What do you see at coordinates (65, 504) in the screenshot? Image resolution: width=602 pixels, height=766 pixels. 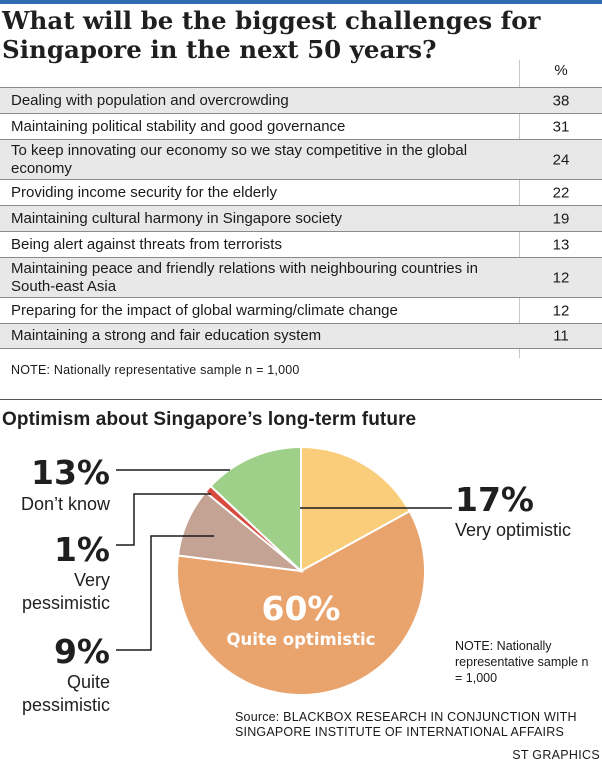 I see `pie-label-dont-know: Don’t know` at bounding box center [65, 504].